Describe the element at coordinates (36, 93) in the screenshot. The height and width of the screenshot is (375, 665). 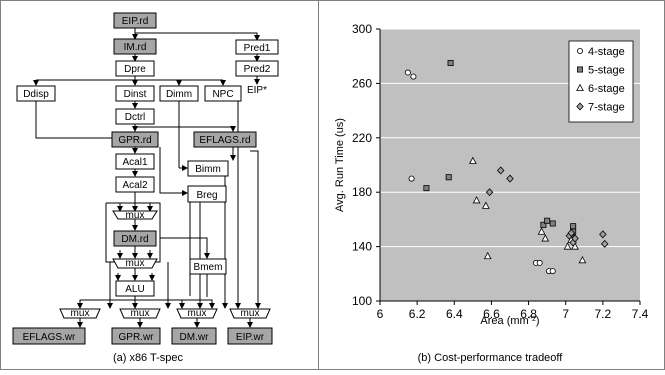
I see `block-ddisp: Ddisp` at that location.